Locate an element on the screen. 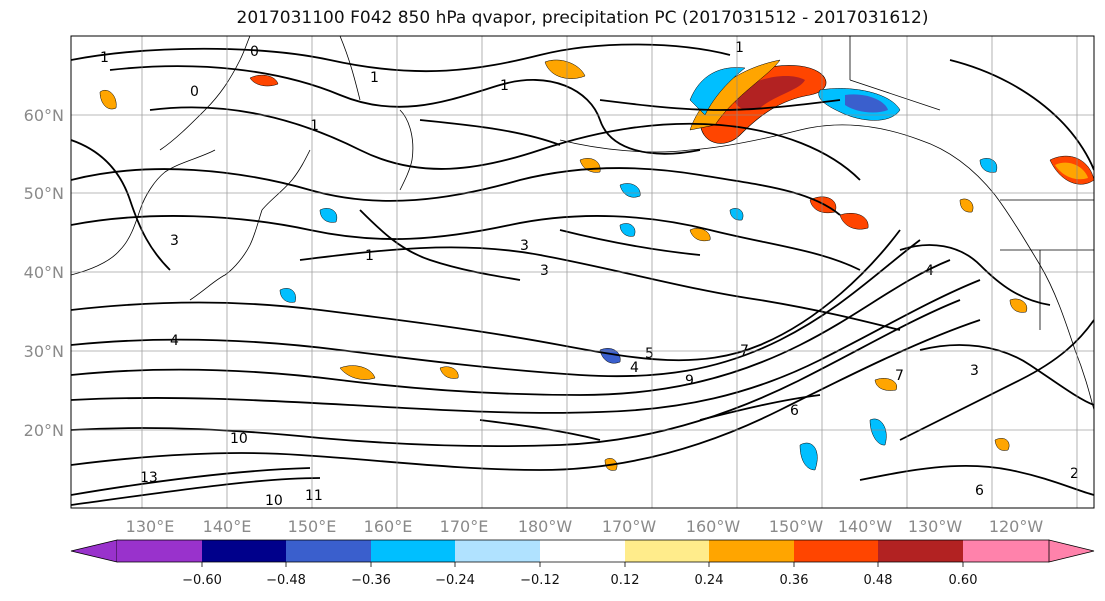  lat-label: 50°N is located at coordinates (44, 193).